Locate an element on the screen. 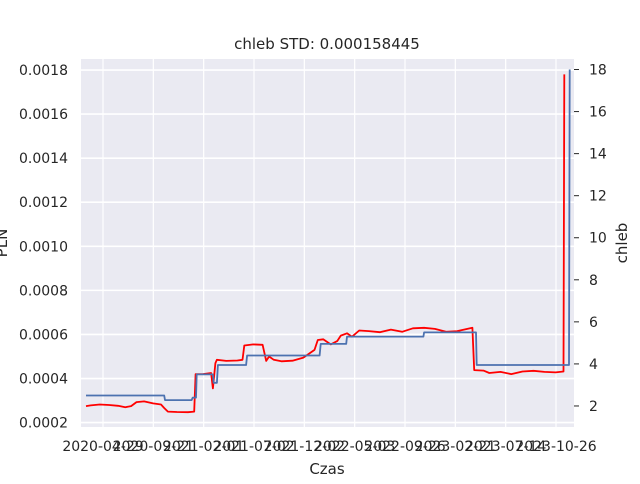 This screenshot has height=484, width=640. y-left-tick-label: 0.0008 is located at coordinates (43, 291).